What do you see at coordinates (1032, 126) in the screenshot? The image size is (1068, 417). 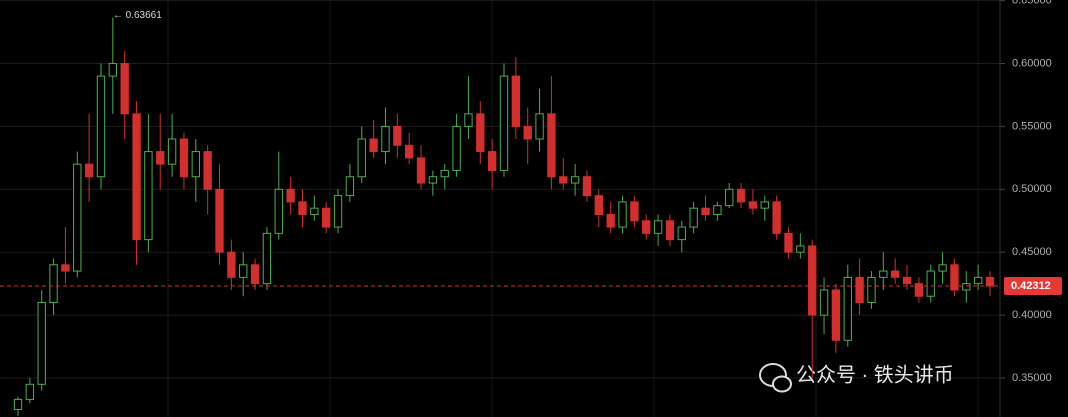 I see `y-tick-label: 0.55000` at bounding box center [1032, 126].